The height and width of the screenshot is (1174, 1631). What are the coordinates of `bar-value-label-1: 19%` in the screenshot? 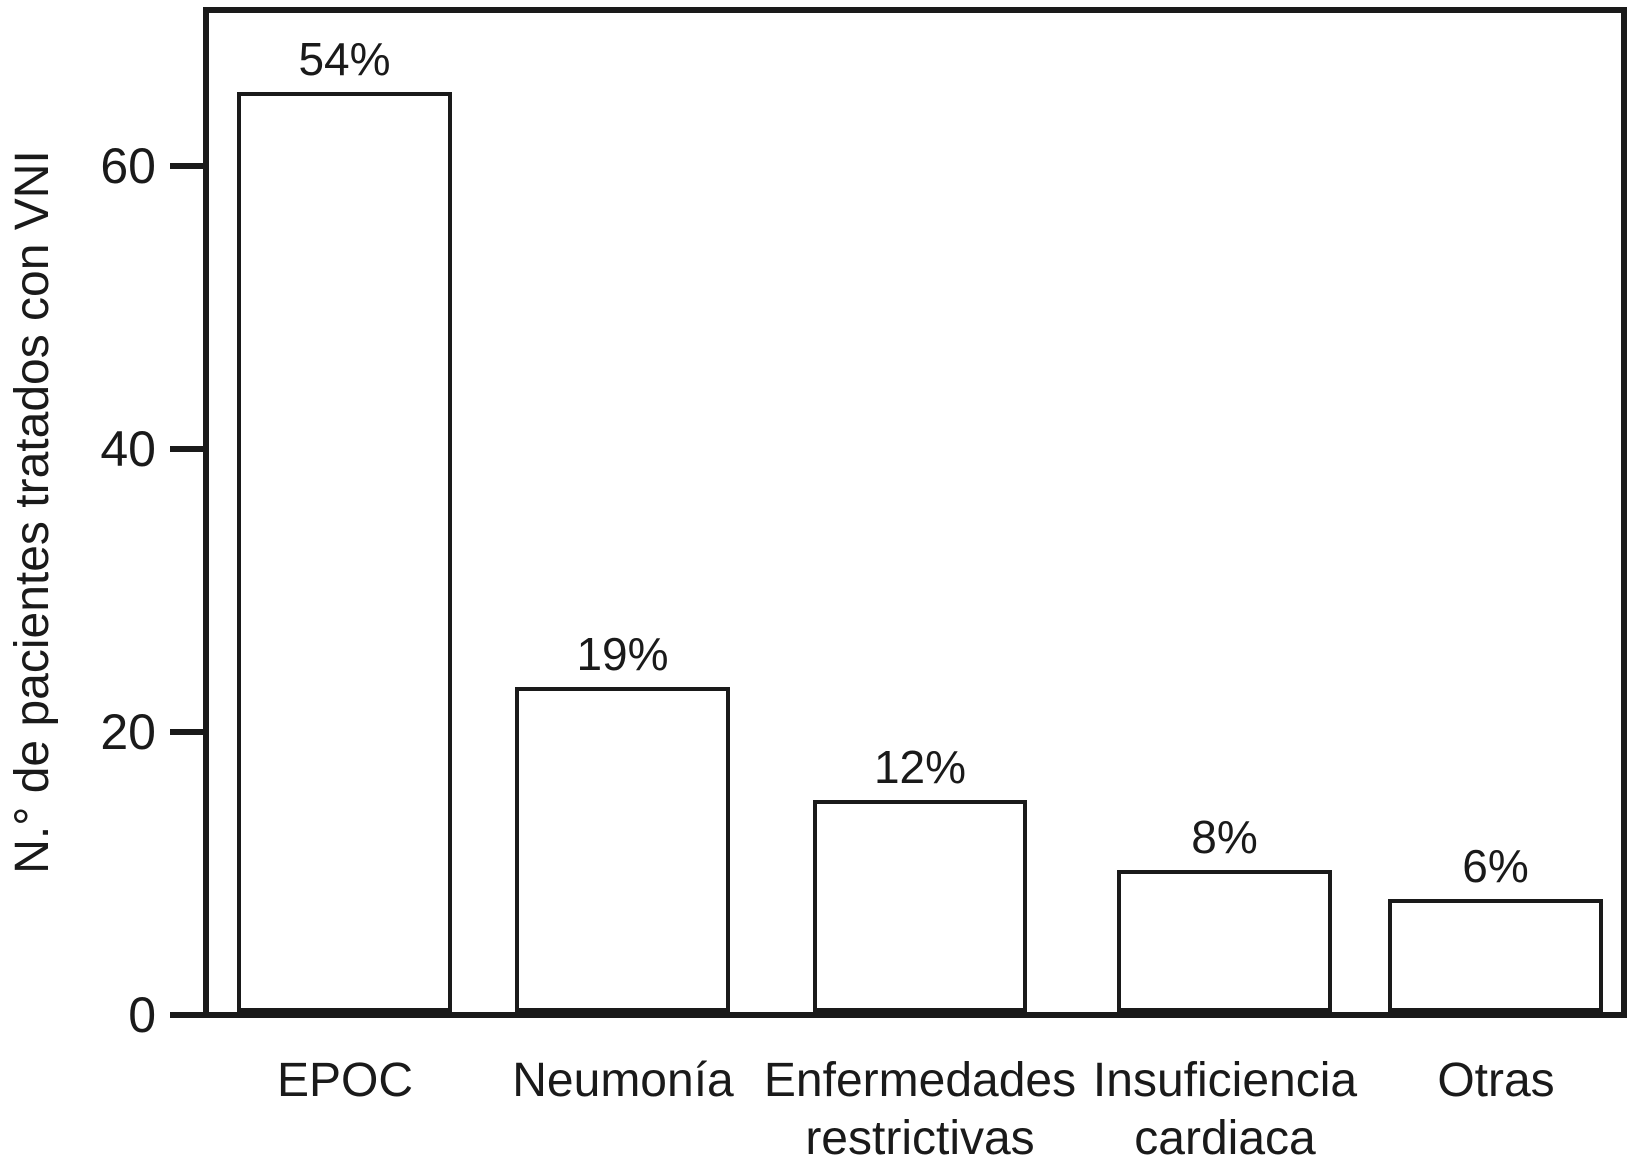 It's located at (622, 654).